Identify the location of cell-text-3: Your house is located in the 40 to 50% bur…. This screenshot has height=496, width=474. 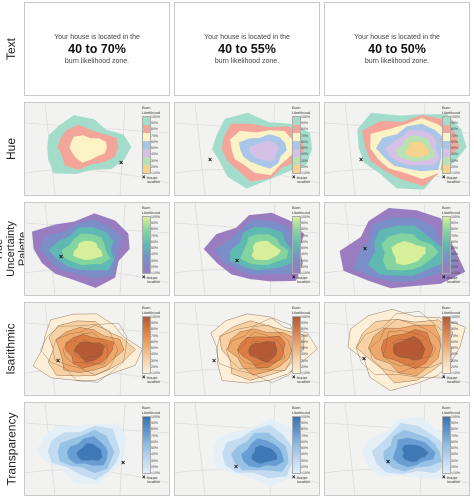
(397, 49).